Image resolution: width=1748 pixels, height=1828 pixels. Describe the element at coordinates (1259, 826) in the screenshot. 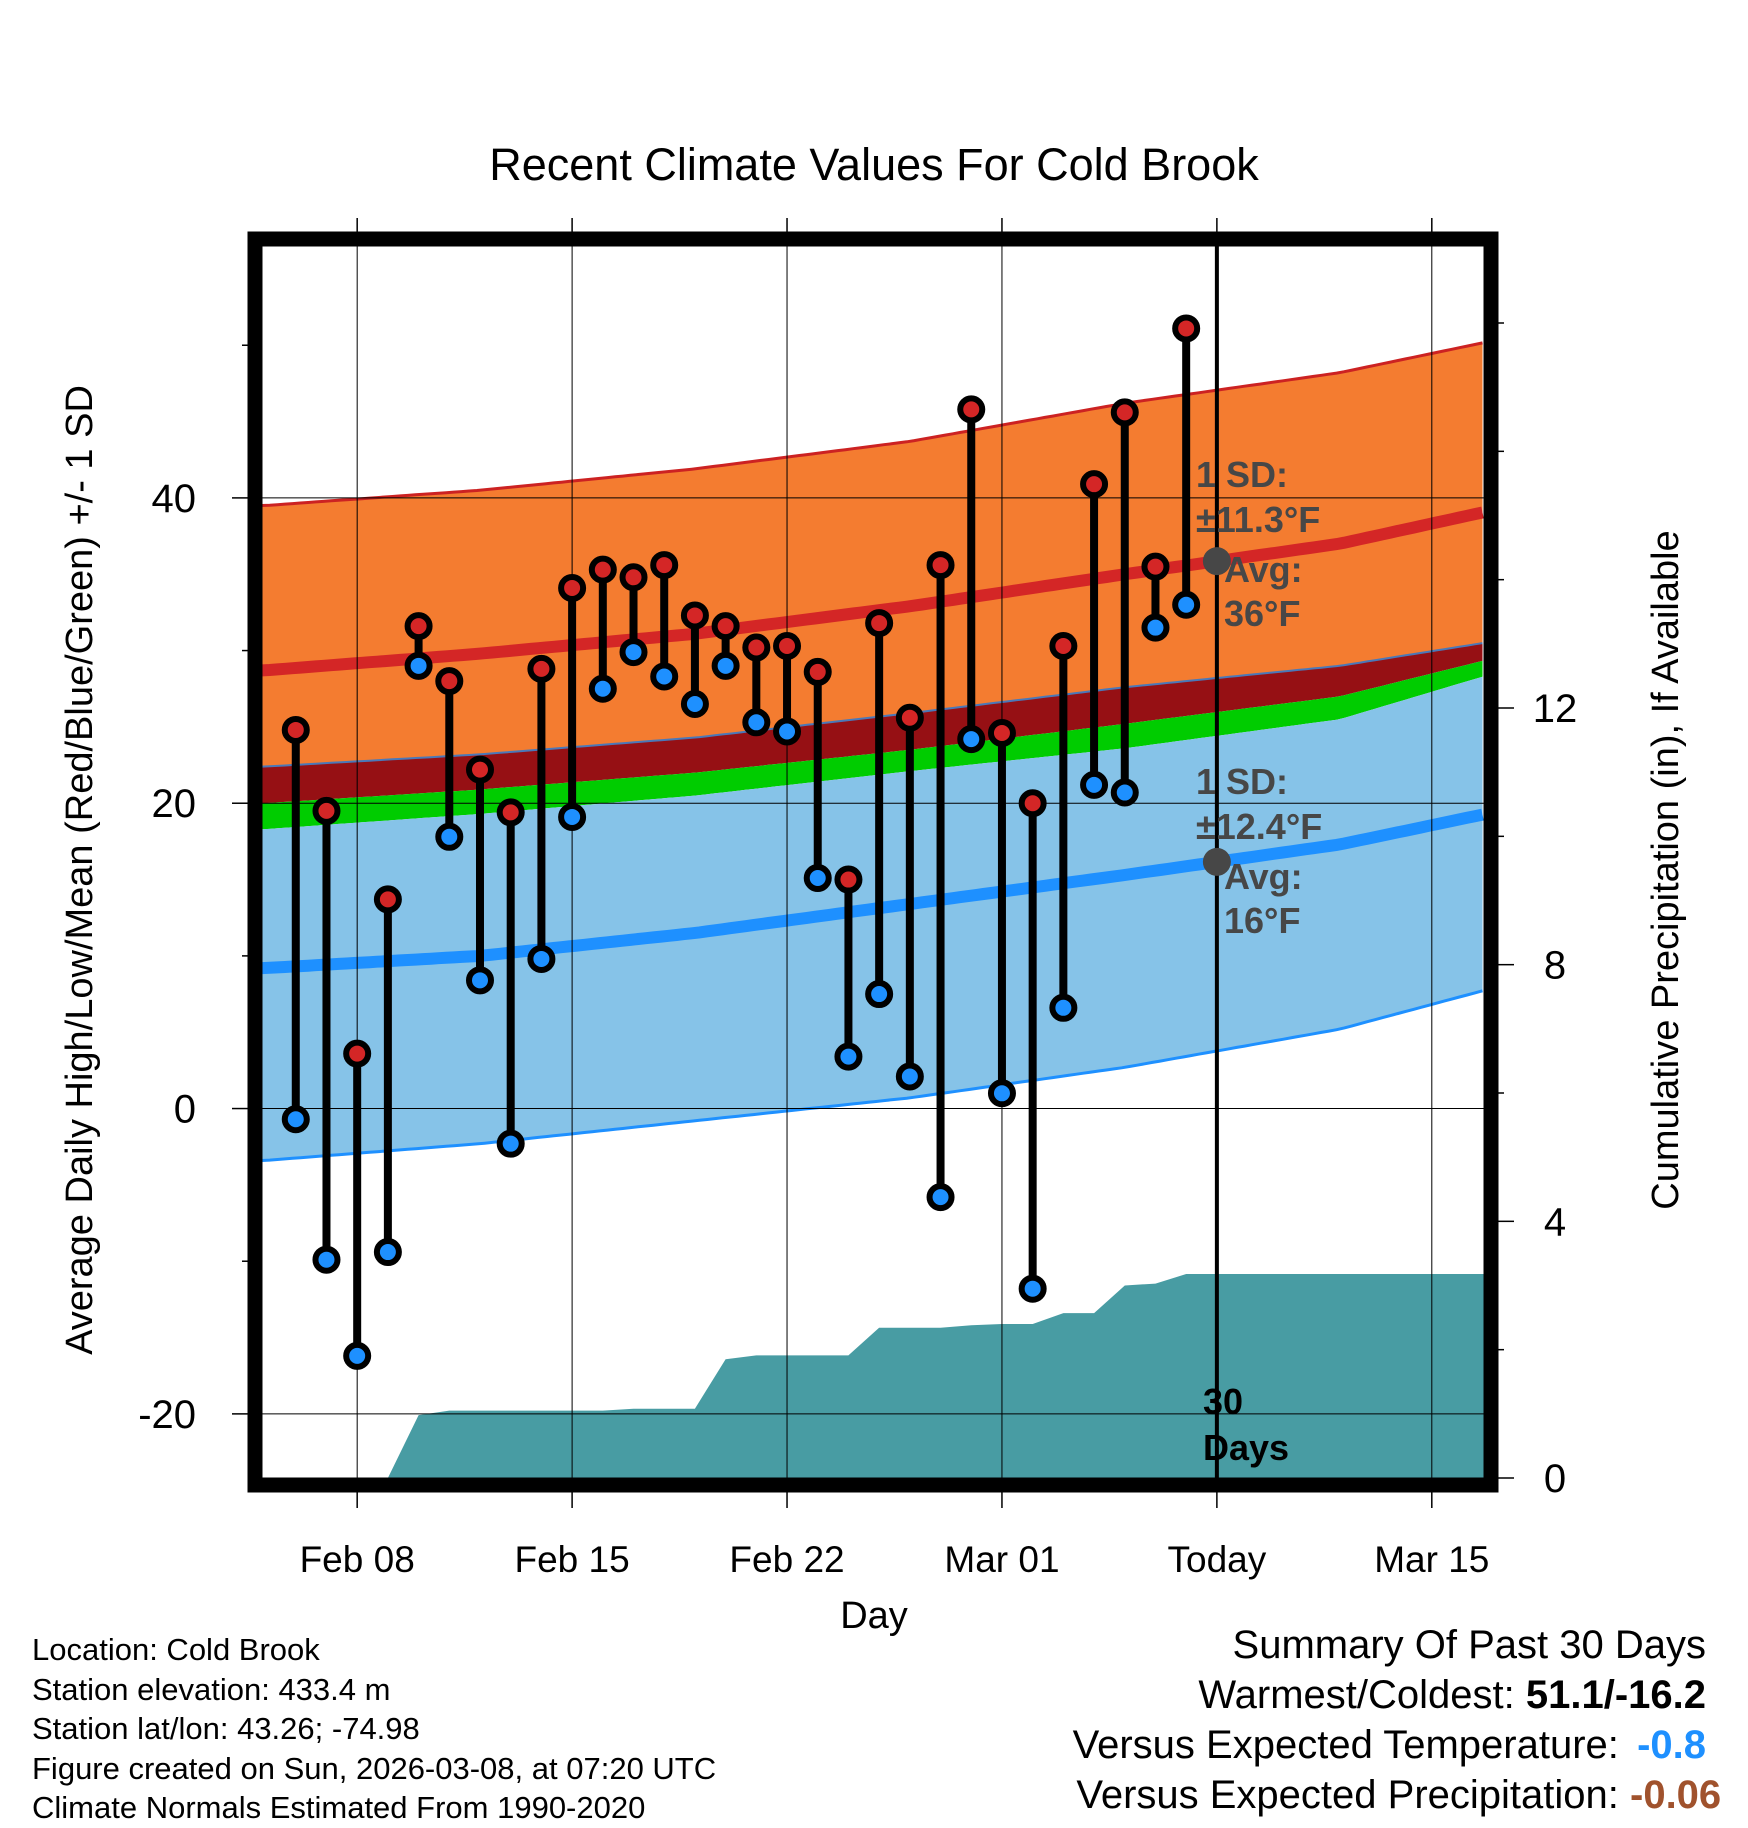

I see `low-sd-value: ±12.4°F` at that location.